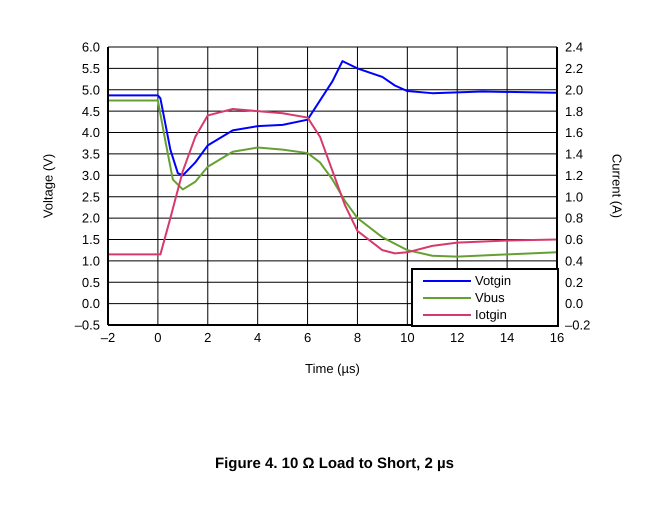 This screenshot has height=529, width=669. I want to click on x-tick-label: 0, so click(158, 338).